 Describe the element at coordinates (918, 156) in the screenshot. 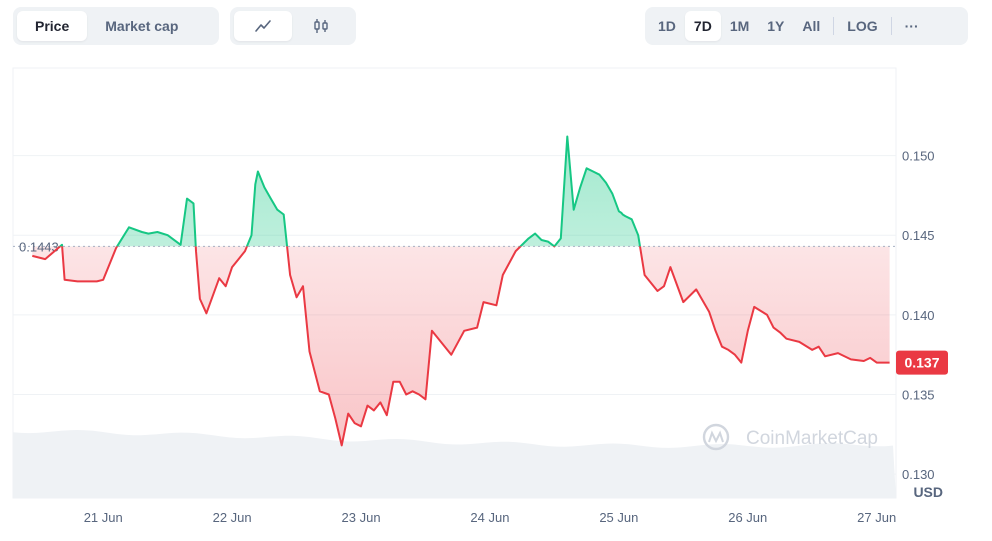

I see `y-tick-label: 0.150` at that location.